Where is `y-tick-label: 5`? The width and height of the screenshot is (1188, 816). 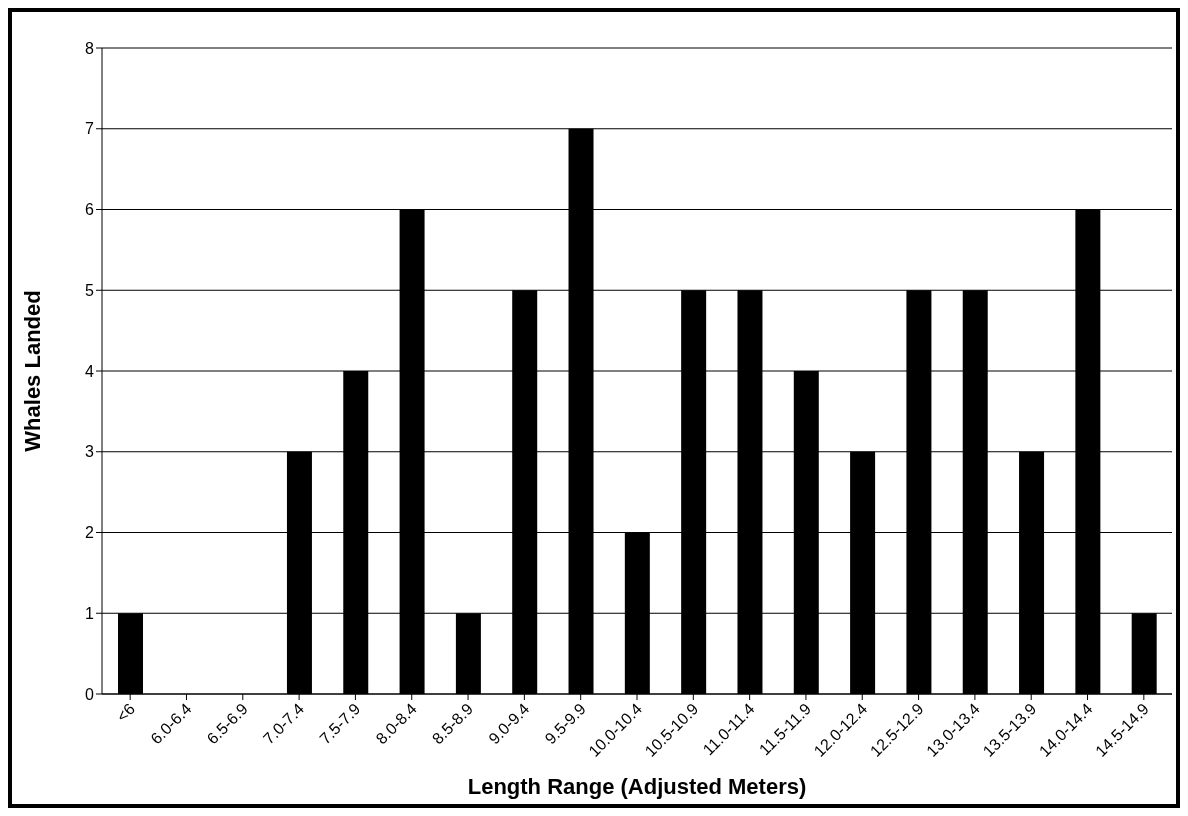 y-tick-label: 5 is located at coordinates (90, 290).